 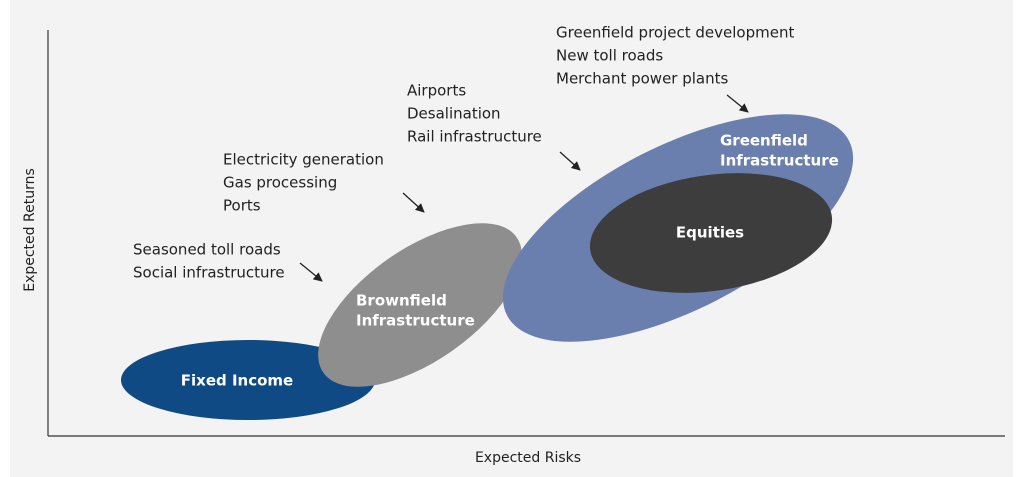 I want to click on annotation: New toll roads, so click(x=609, y=56).